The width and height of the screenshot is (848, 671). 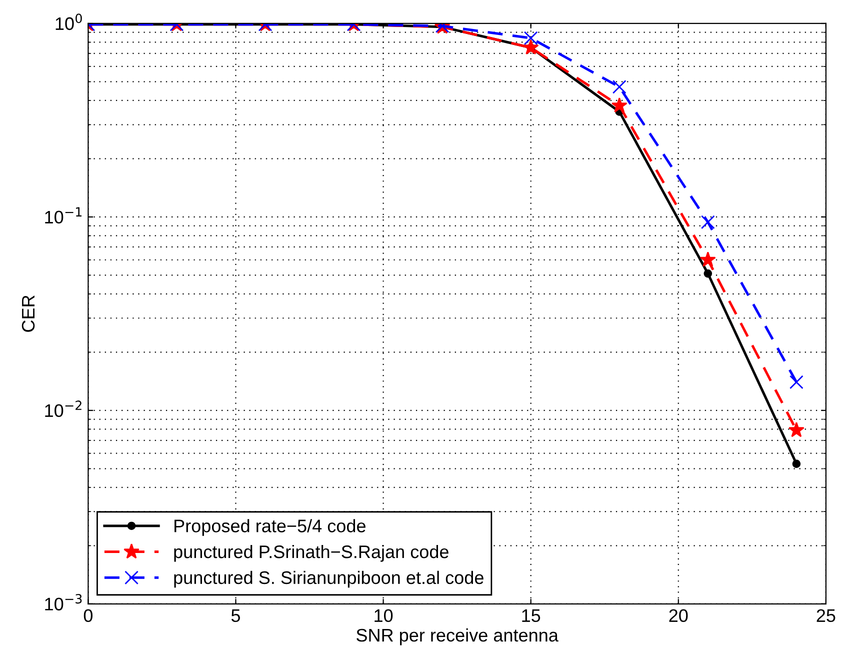 What do you see at coordinates (329, 579) in the screenshot?
I see `legend-label: punctured S. Sirianunpiboon et.al code` at bounding box center [329, 579].